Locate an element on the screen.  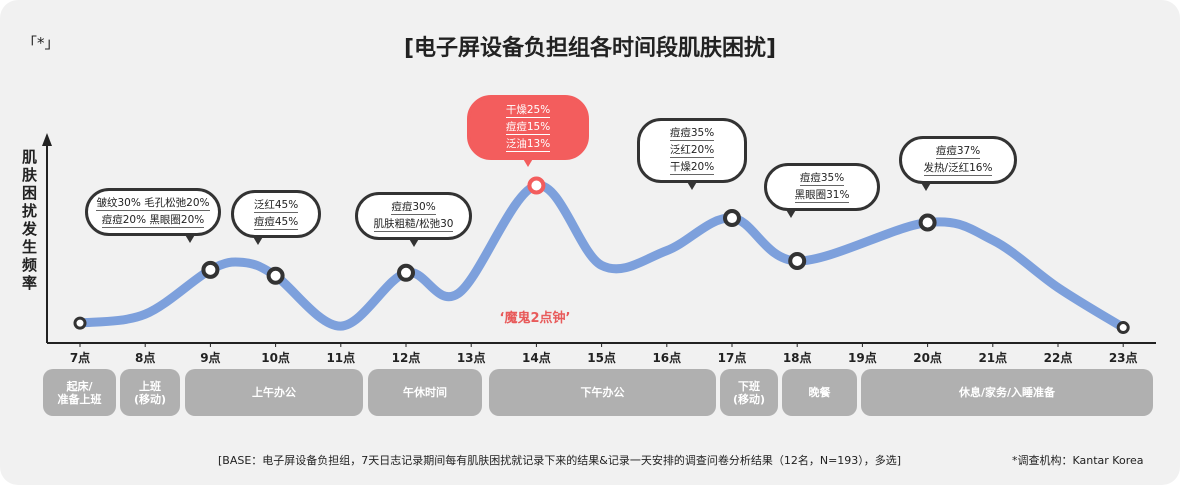
magic-2pm-callout: ‘魔鬼2点钟’ is located at coordinates (535, 318).